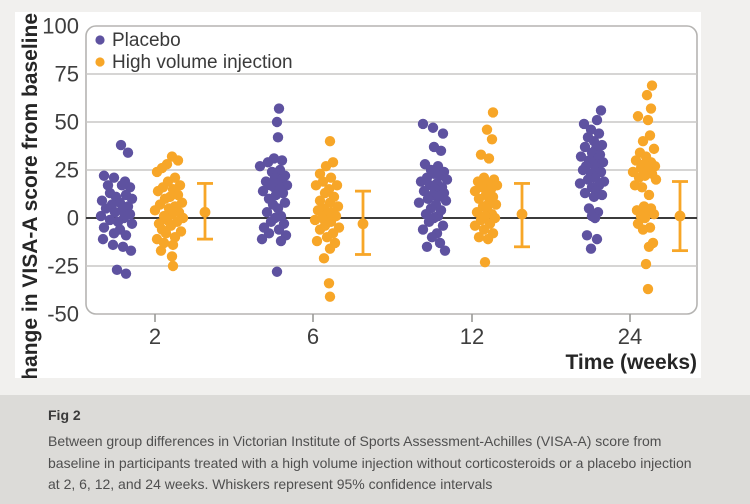  I want to click on ci-whisker-week2, so click(205, 211).